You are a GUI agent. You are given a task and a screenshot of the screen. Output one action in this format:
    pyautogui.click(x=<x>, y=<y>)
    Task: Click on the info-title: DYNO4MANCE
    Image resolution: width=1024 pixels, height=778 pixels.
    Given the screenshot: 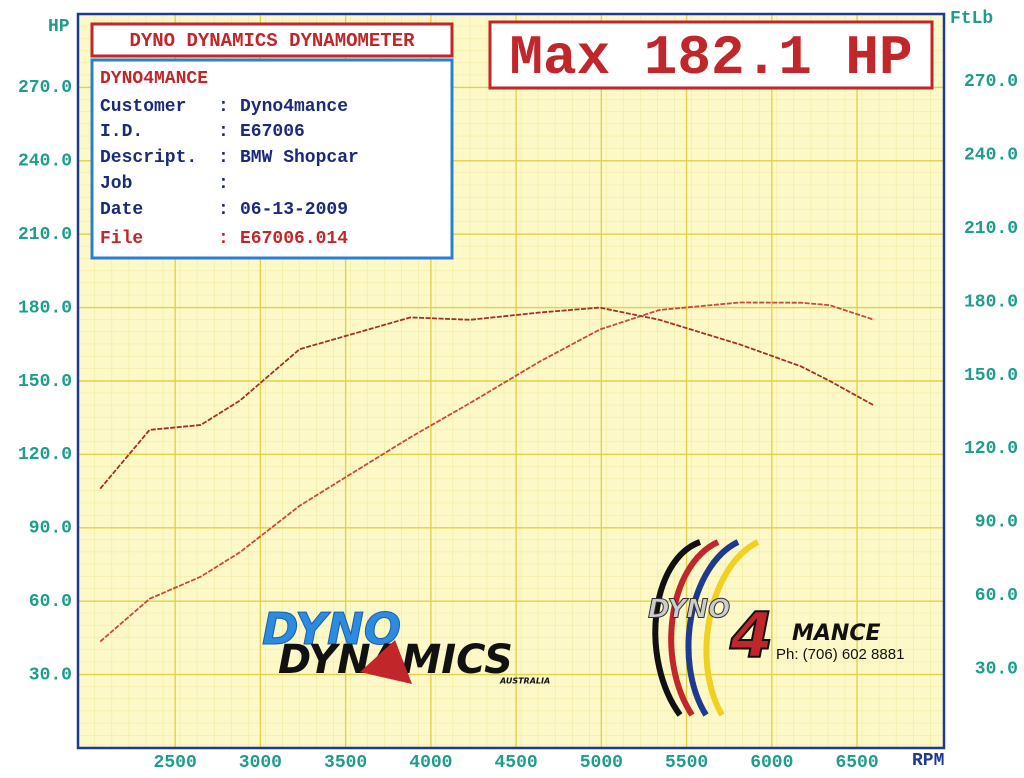 What is the action you would take?
    pyautogui.click(x=154, y=79)
    